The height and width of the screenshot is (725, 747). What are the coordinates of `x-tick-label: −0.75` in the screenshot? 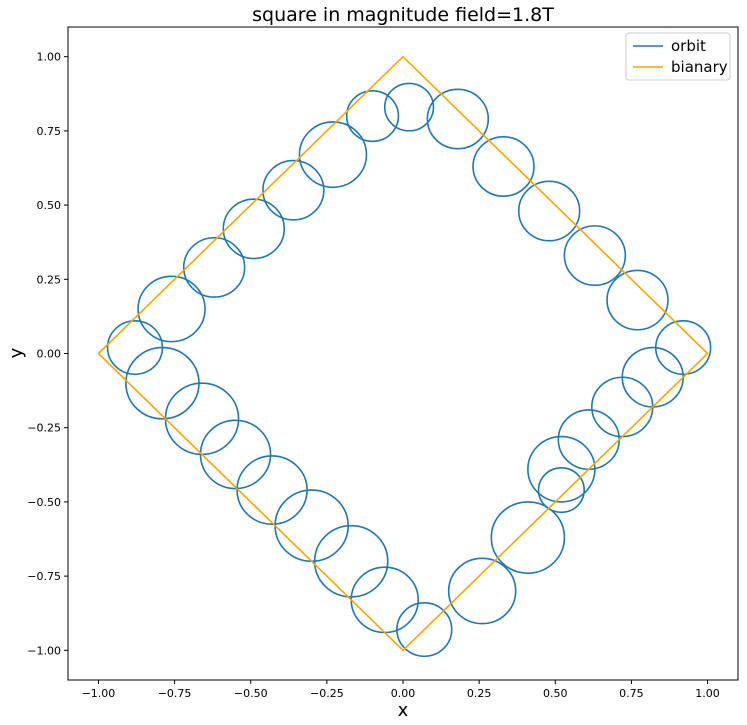 It's located at (175, 693).